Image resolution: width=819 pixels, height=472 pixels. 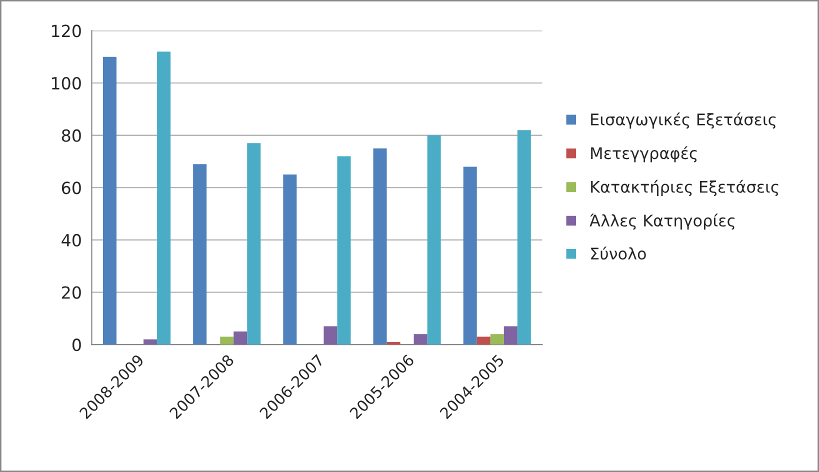 What do you see at coordinates (683, 120) in the screenshot?
I see `legend-label: Εισαγωγικές Εξετάσεις` at bounding box center [683, 120].